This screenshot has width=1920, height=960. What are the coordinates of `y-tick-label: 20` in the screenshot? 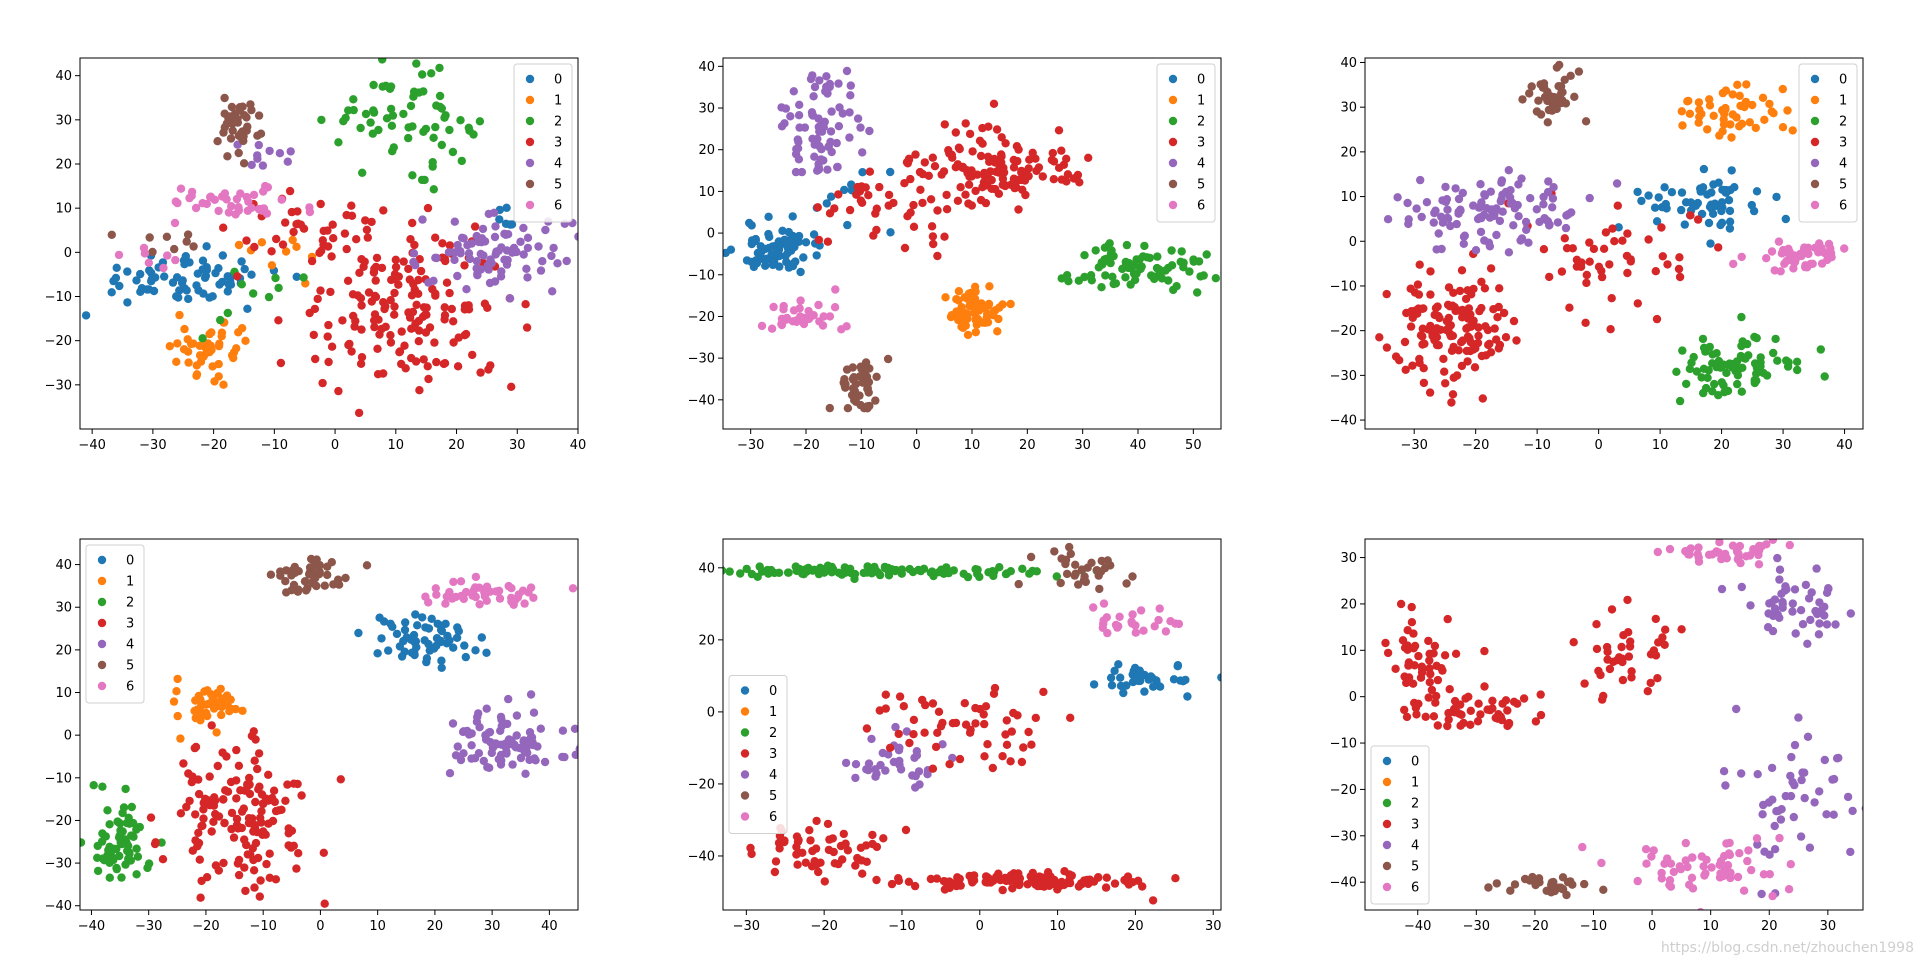 It's located at (706, 640).